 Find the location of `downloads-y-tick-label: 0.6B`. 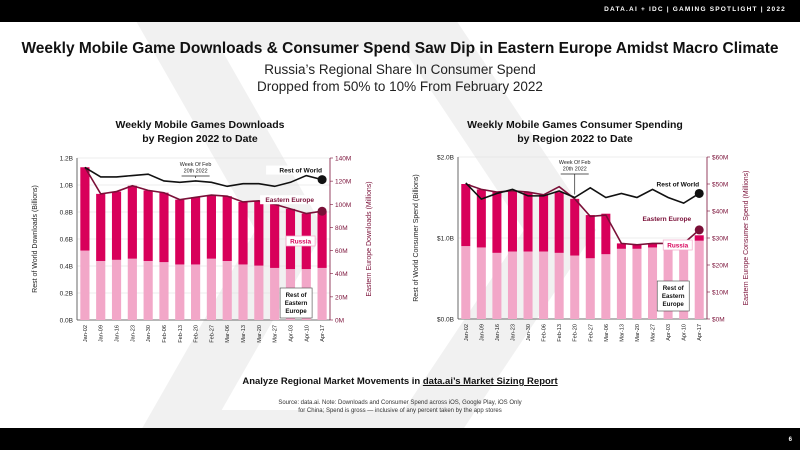

downloads-y-tick-label: 0.6B is located at coordinates (66, 240).